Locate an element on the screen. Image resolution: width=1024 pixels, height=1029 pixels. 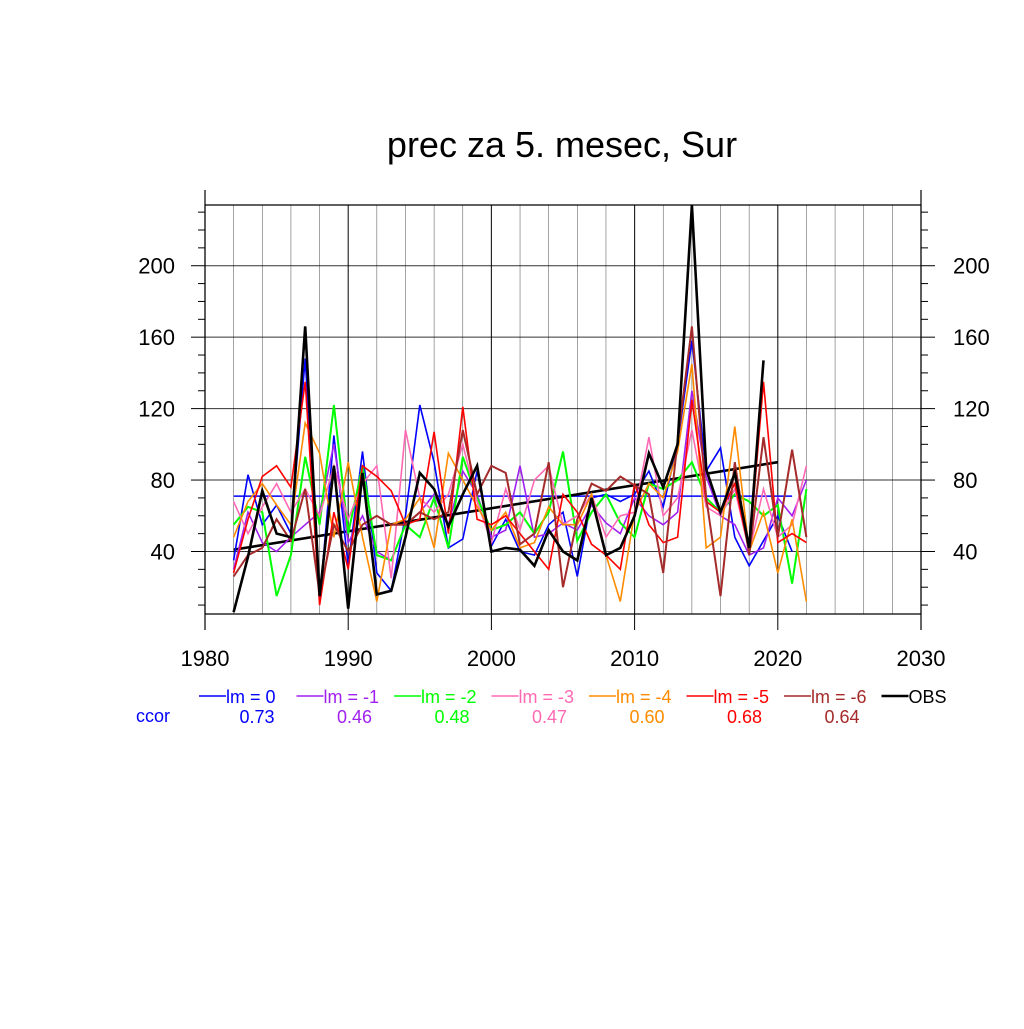
legend-label: lm = -1 is located at coordinates (352, 697).